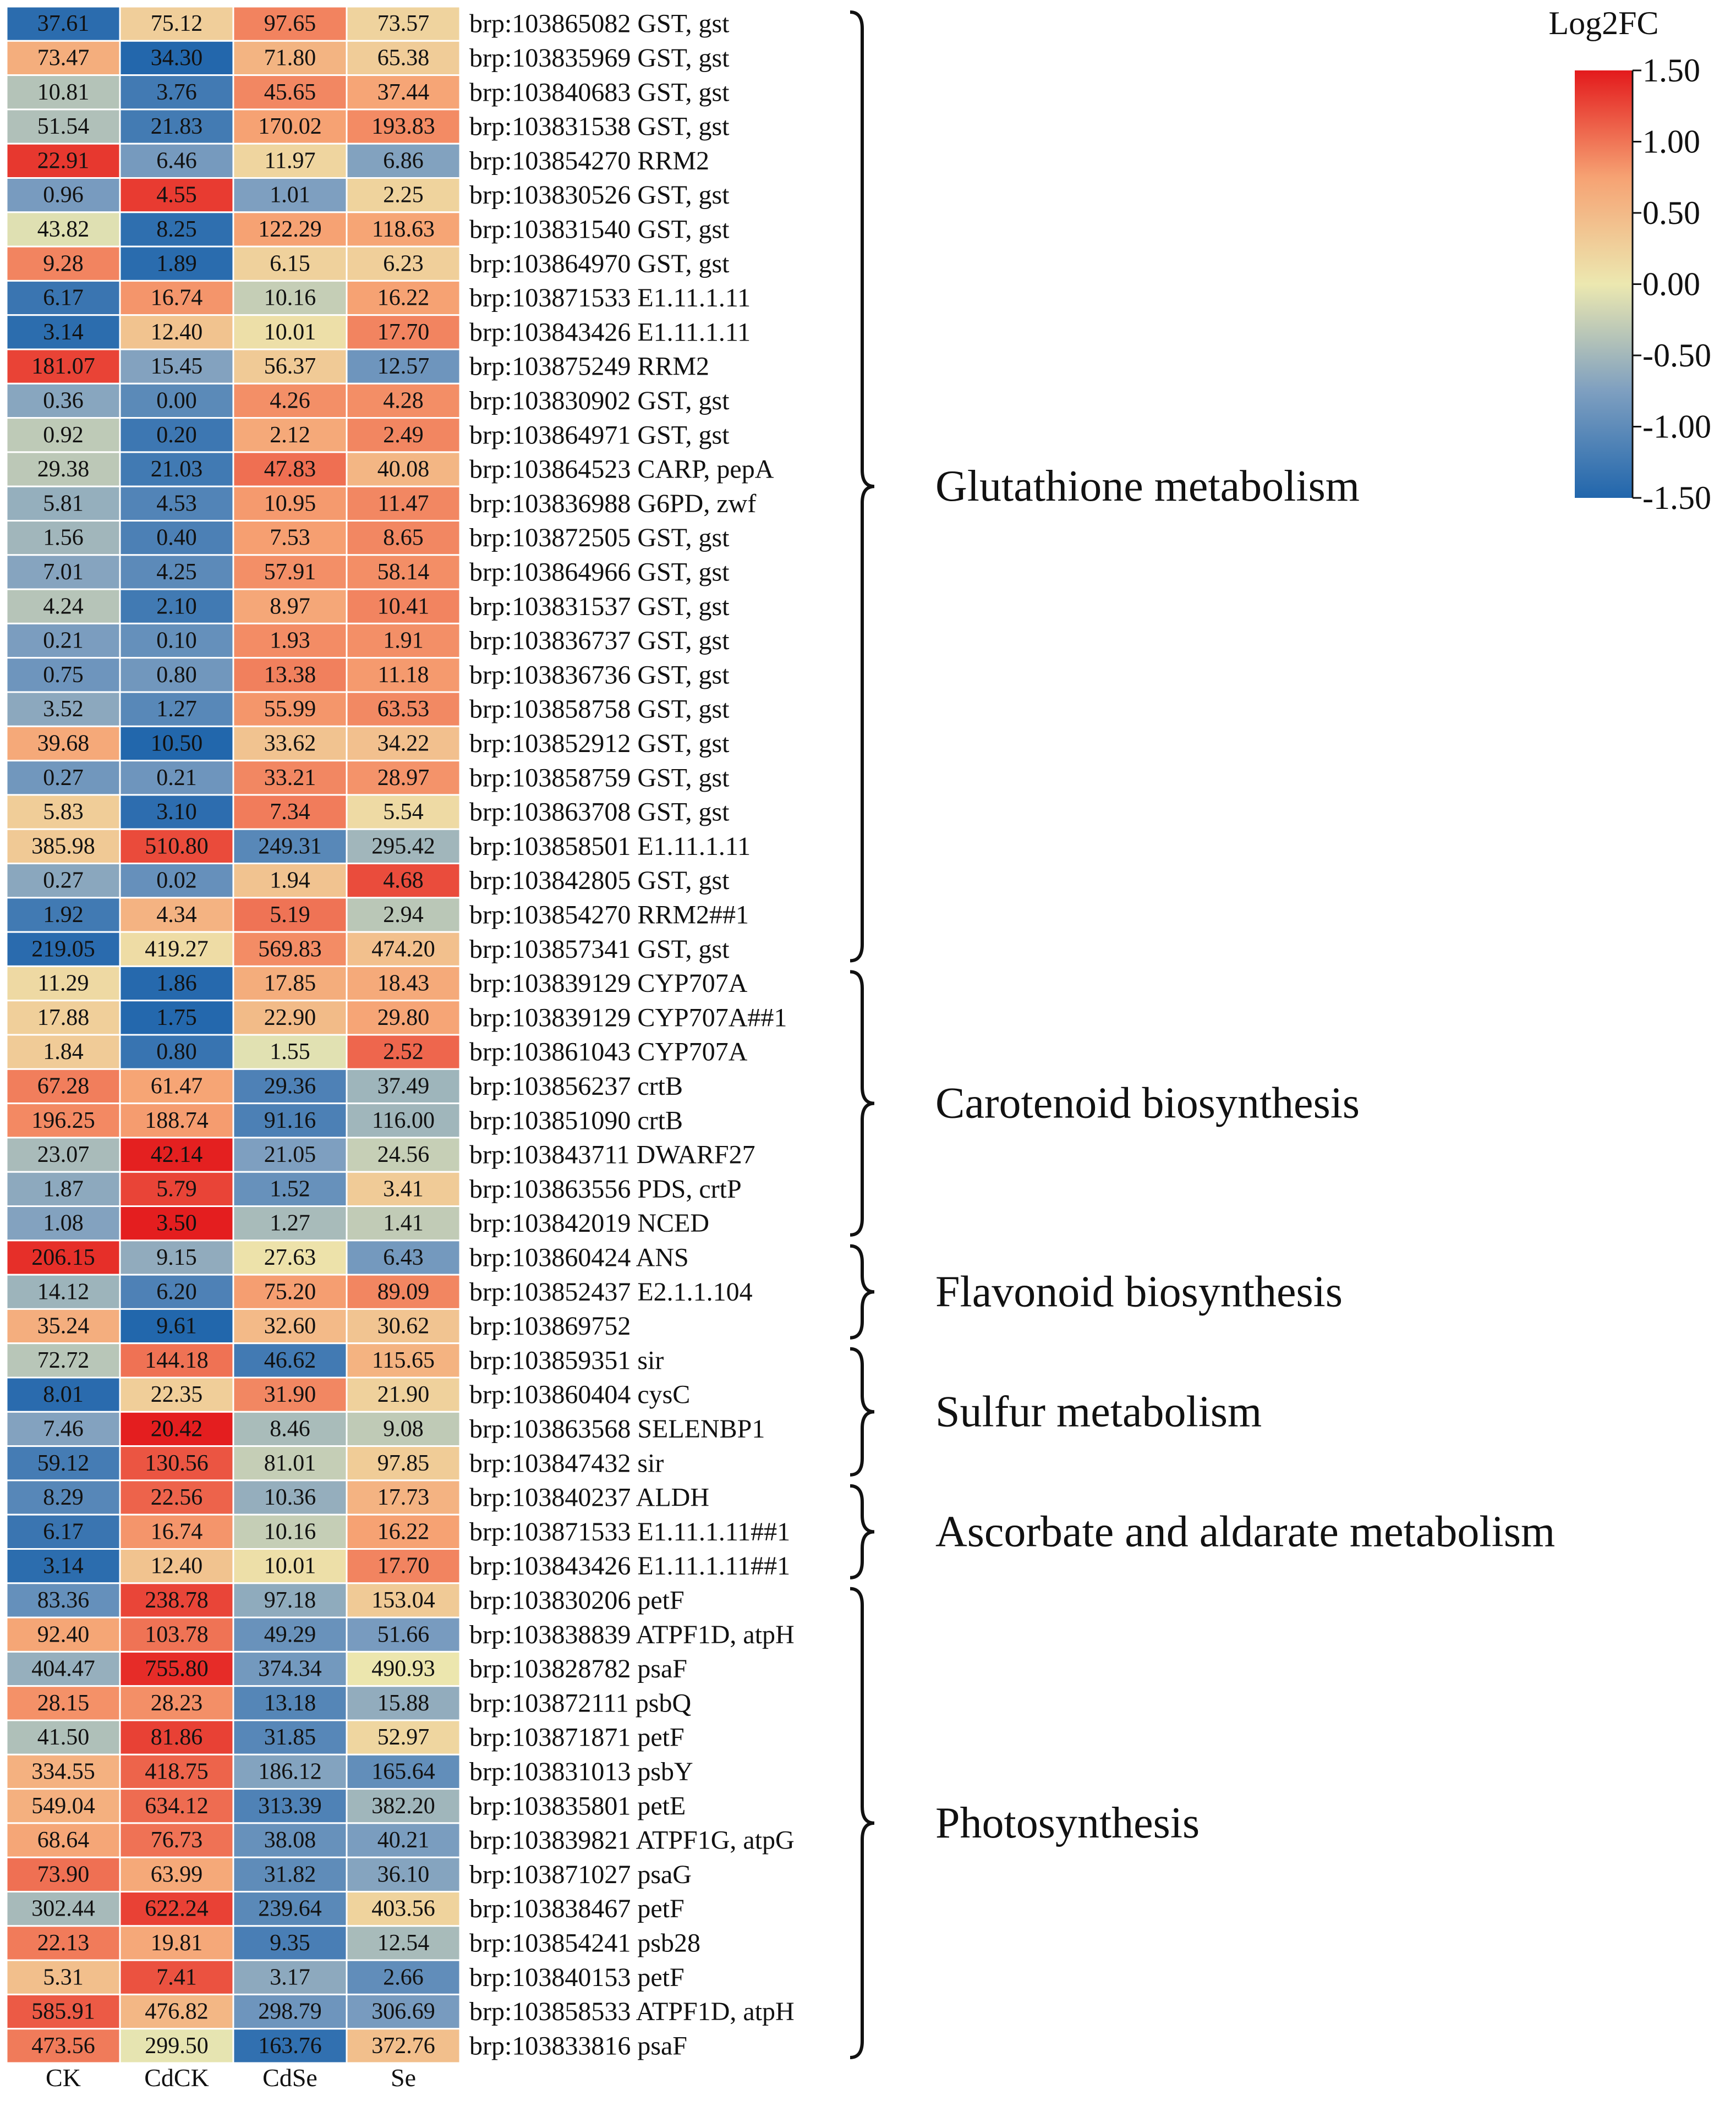  What do you see at coordinates (599, 400) in the screenshot?
I see `row-label: brp:103830902 GST, gst` at bounding box center [599, 400].